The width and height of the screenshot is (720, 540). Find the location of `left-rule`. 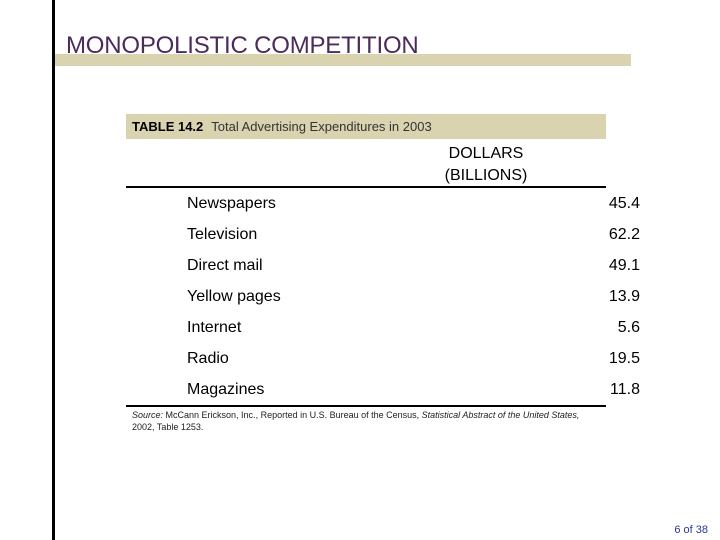

left-rule is located at coordinates (53, 270).